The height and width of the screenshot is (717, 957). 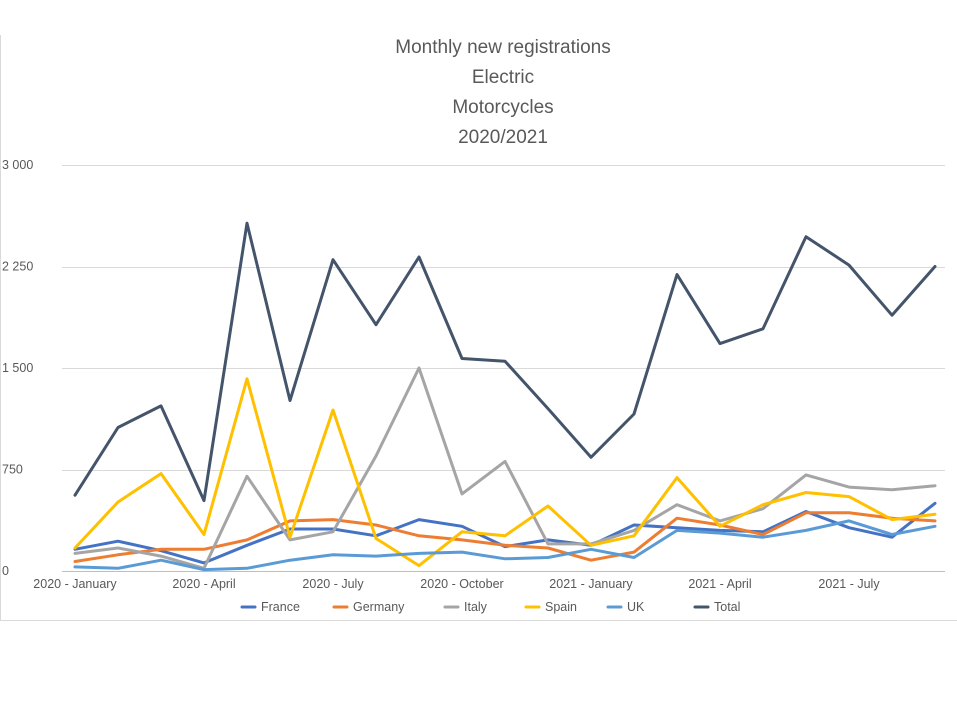 I want to click on chart-title-line-1: Monthly new registrations, so click(x=502, y=47).